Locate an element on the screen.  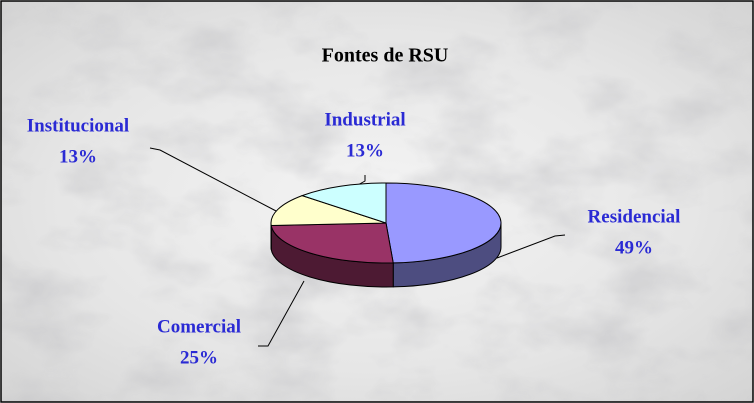
slice-label: Residencial is located at coordinates (634, 216).